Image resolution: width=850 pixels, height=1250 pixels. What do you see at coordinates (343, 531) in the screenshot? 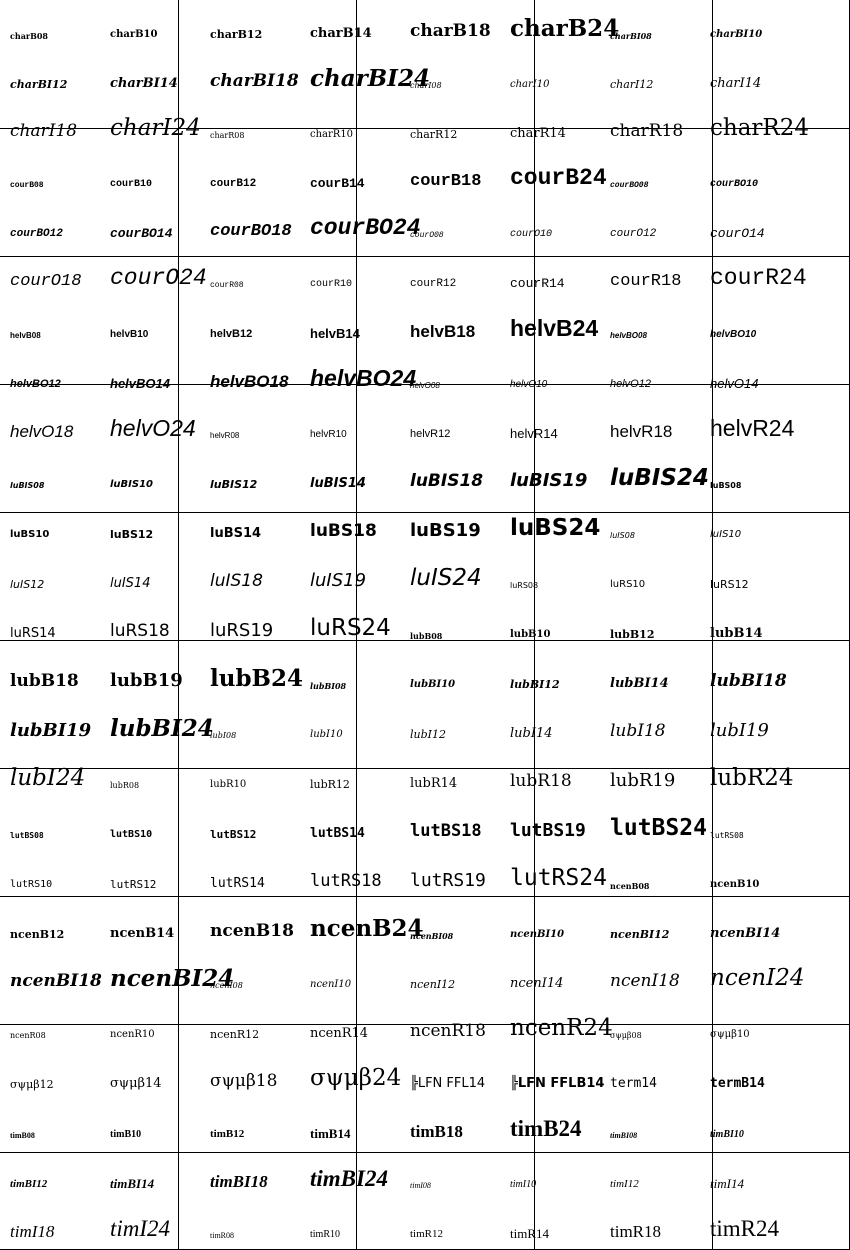
I see `font-sample: luBS18` at bounding box center [343, 531].